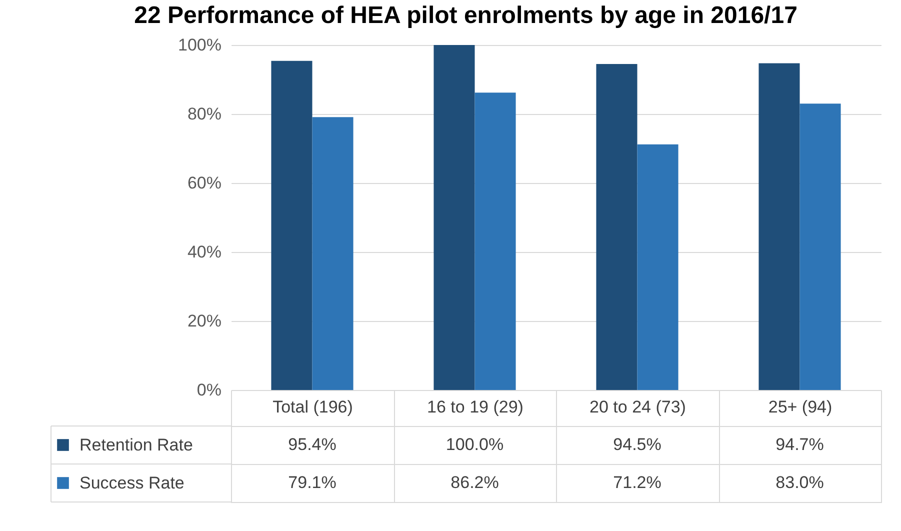  I want to click on data-label: 100.0%, so click(475, 444).